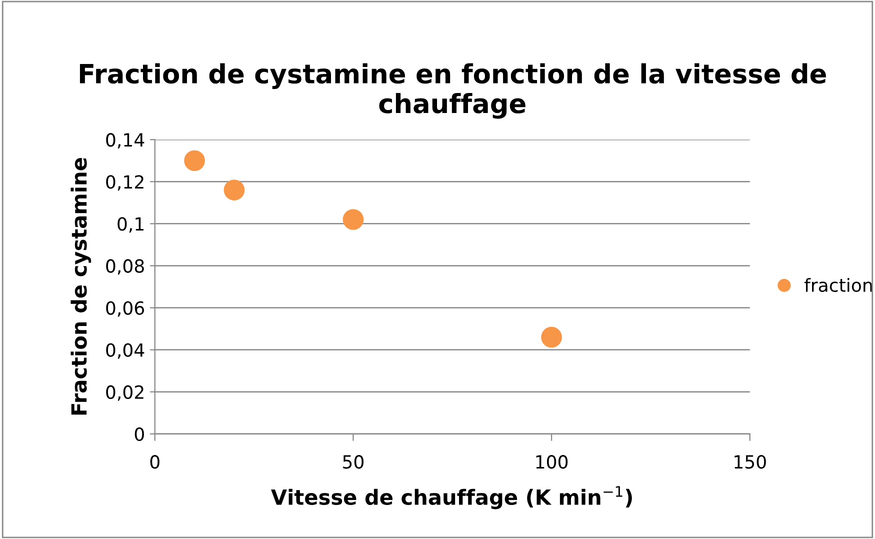 This screenshot has height=539, width=875. I want to click on chart-title: Fraction de cystamine en fonction de la vitesse de chauffage, so click(453, 91).